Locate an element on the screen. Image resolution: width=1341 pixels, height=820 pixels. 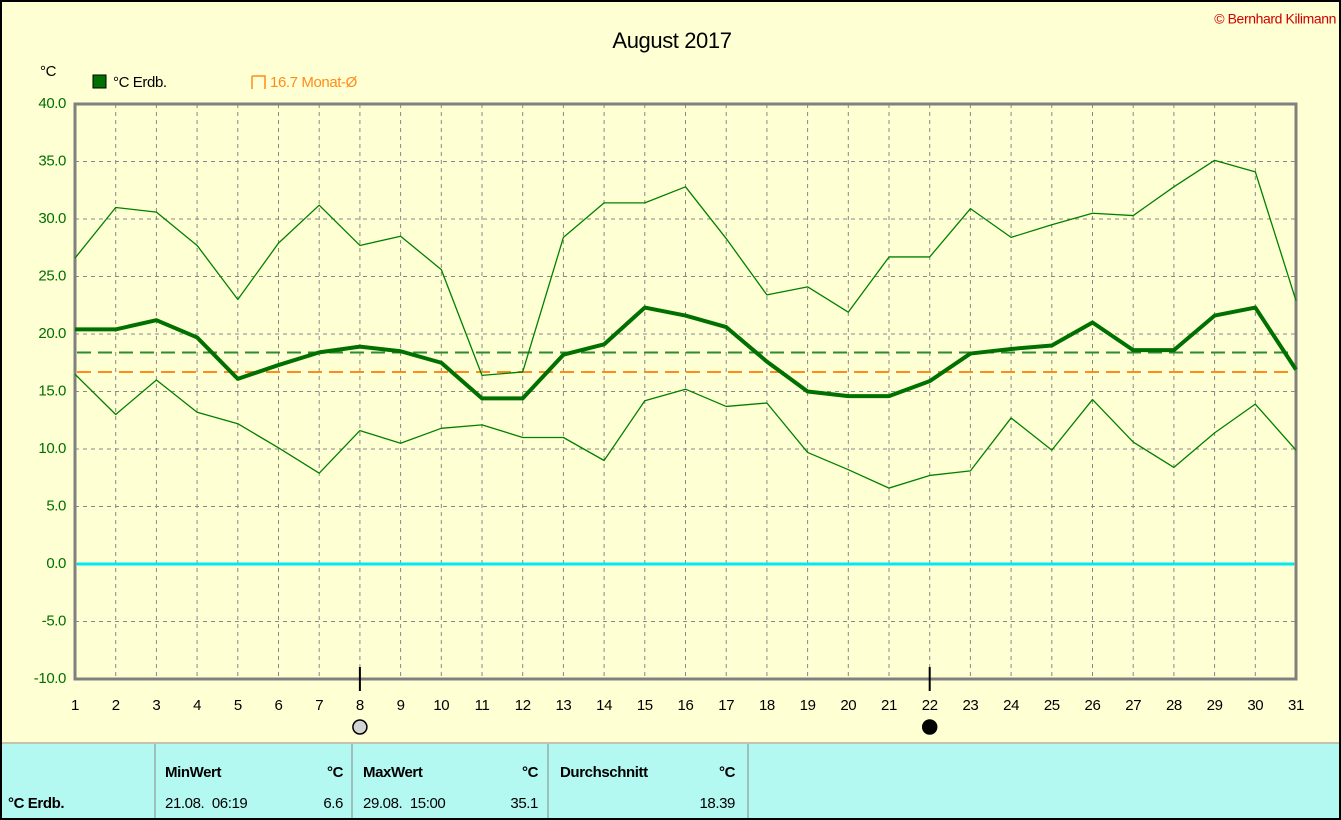
table-header: MaxWert is located at coordinates (393, 772).